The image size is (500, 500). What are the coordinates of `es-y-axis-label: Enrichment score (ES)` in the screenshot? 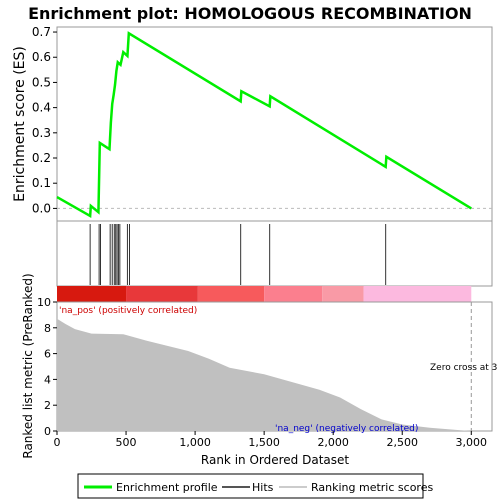 It's located at (20, 124).